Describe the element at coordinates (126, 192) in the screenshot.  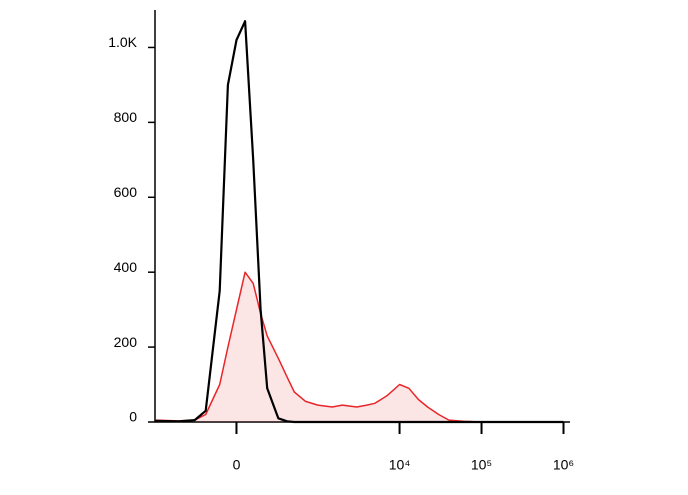
I see `y-tick-label: 600` at that location.